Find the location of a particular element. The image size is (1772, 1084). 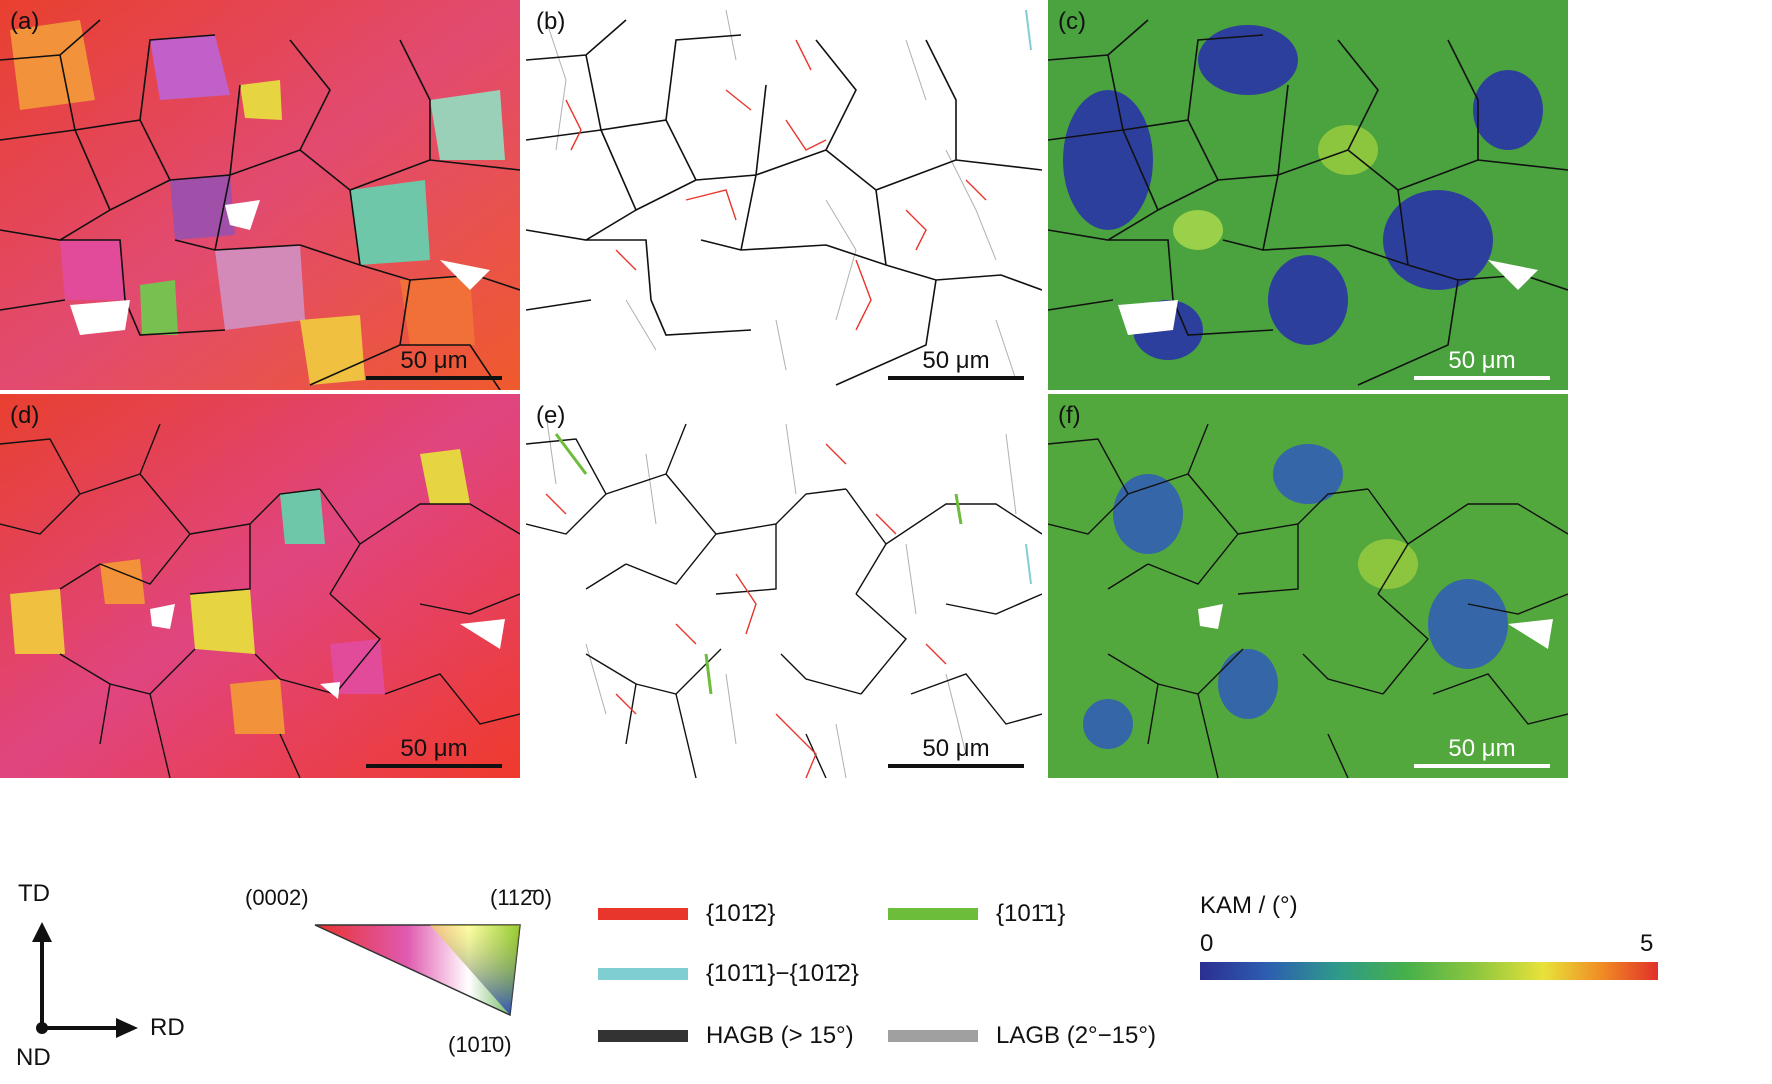

rd-label: RD is located at coordinates (167, 1027).